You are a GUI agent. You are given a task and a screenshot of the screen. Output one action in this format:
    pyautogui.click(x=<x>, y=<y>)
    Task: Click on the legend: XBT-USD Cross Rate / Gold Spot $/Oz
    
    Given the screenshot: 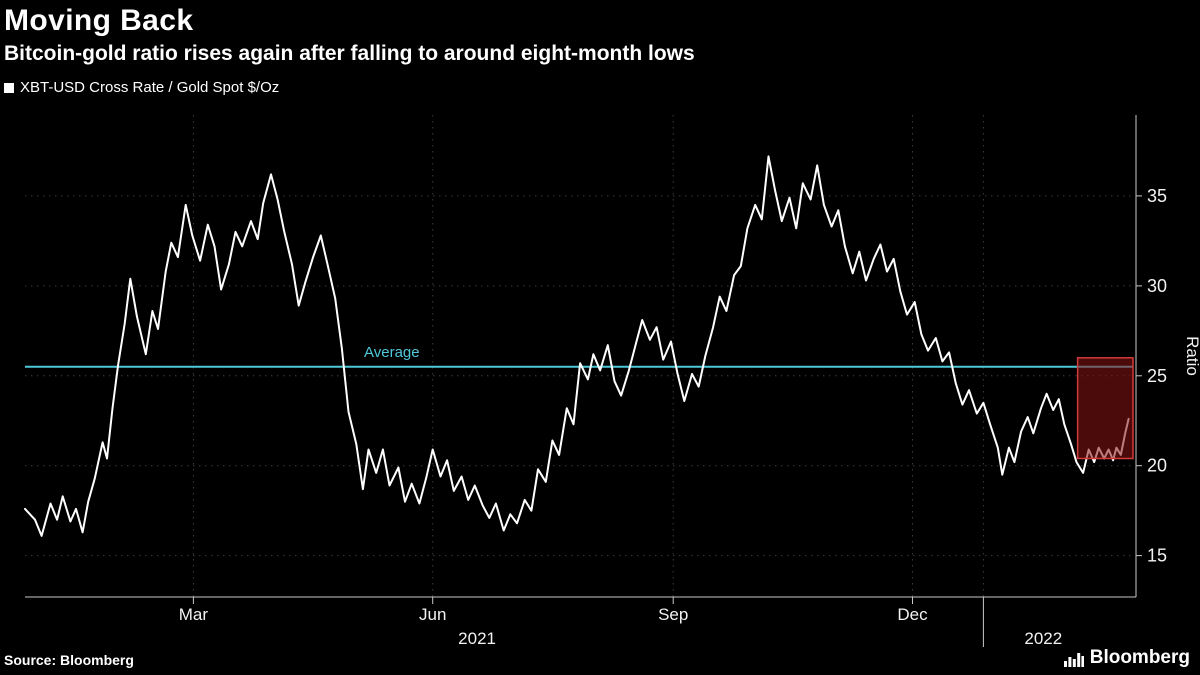 What is the action you would take?
    pyautogui.click(x=349, y=87)
    